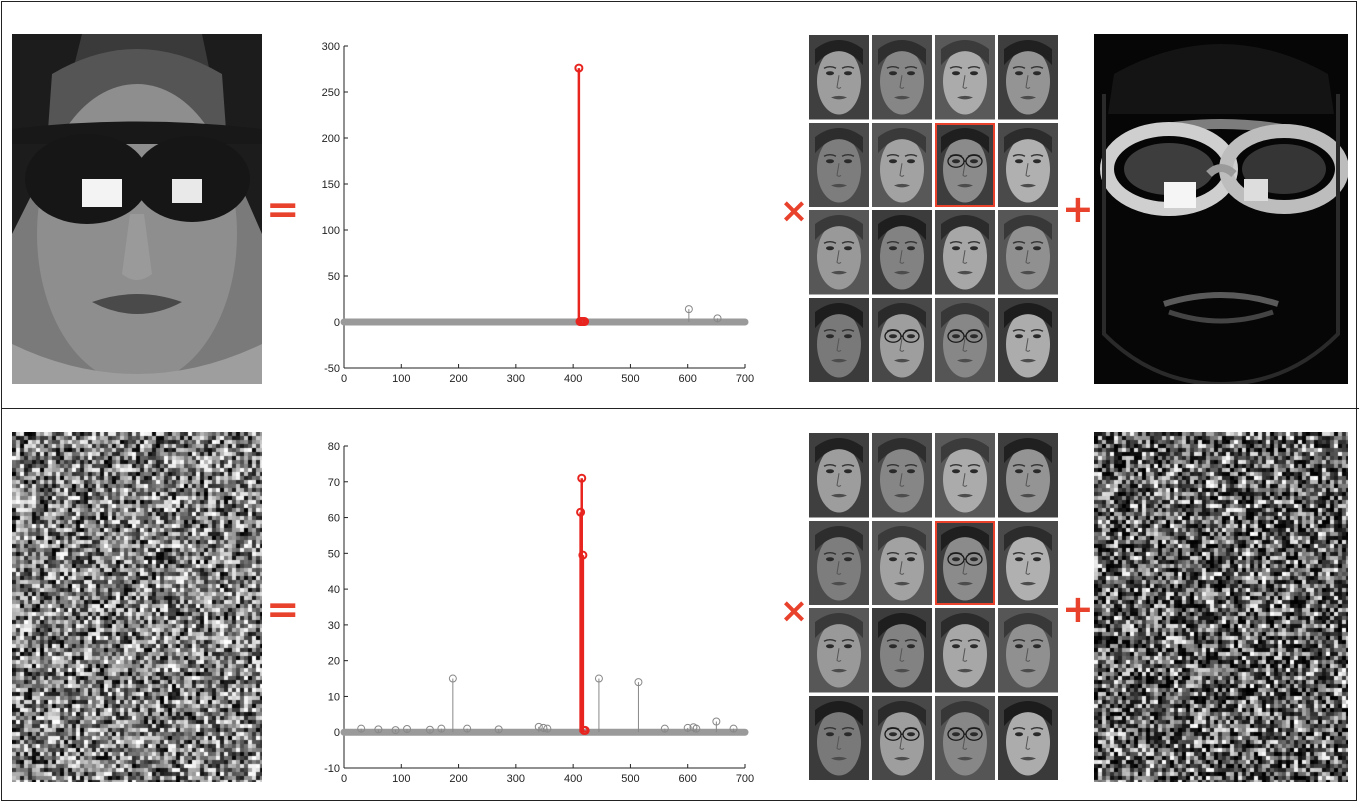 This screenshot has height=804, width=1360. I want to click on error-image-noise, so click(1221, 607).